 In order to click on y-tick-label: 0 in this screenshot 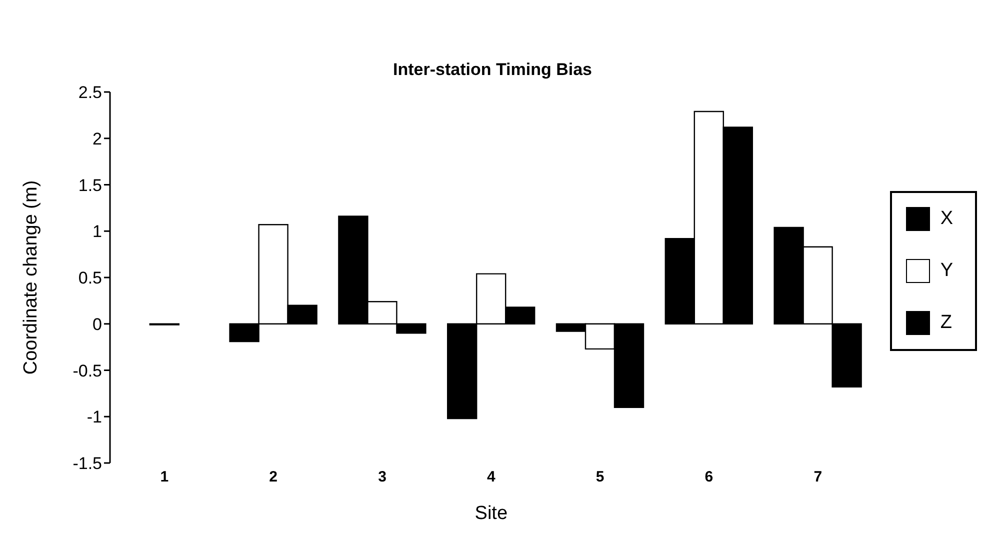, I will do `click(97, 324)`.